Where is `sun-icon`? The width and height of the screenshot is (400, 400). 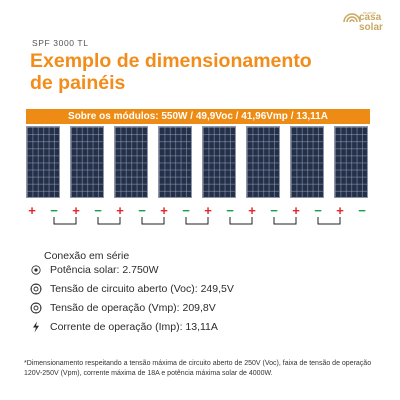 sun-icon is located at coordinates (36, 270).